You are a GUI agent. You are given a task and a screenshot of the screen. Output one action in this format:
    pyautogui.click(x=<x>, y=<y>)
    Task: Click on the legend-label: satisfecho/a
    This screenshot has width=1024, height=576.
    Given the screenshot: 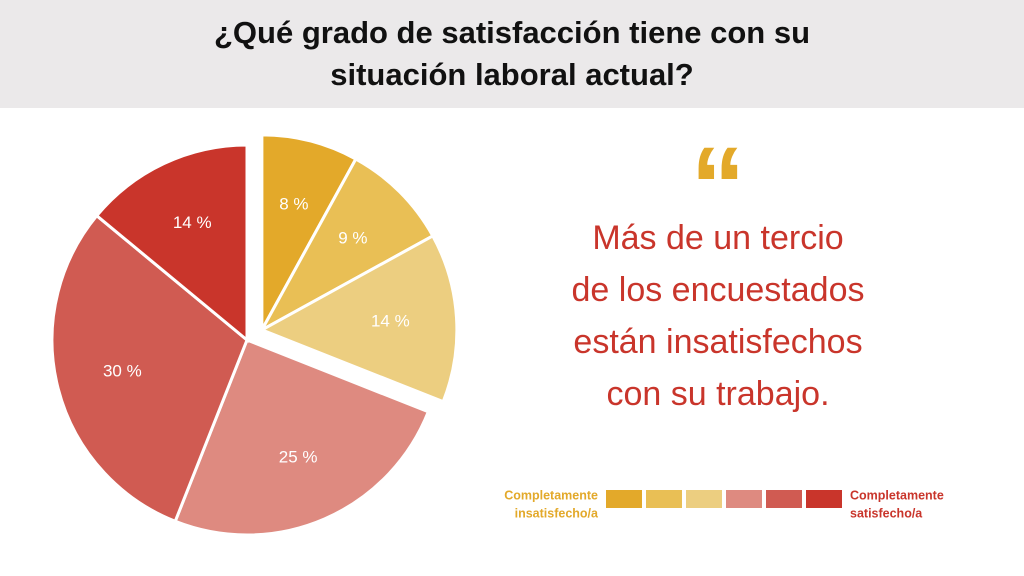 What is the action you would take?
    pyautogui.click(x=886, y=513)
    